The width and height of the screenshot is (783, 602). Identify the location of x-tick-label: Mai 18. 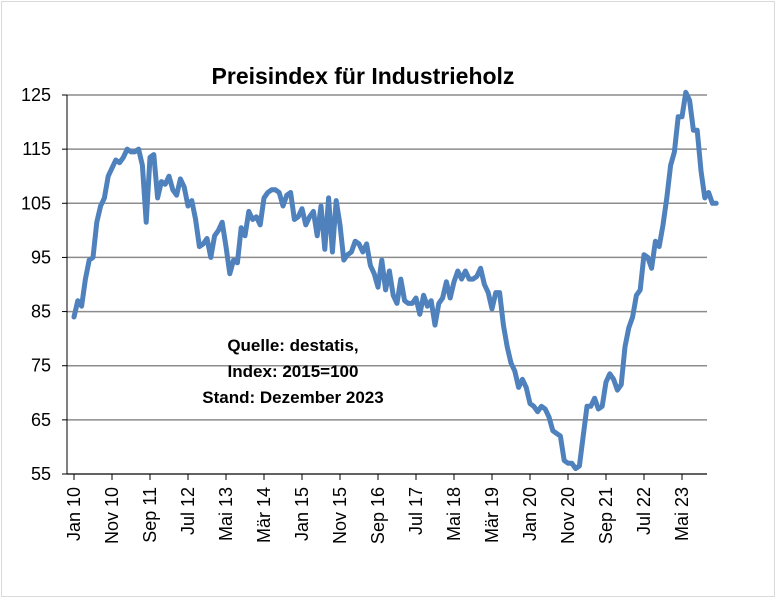
(454, 514).